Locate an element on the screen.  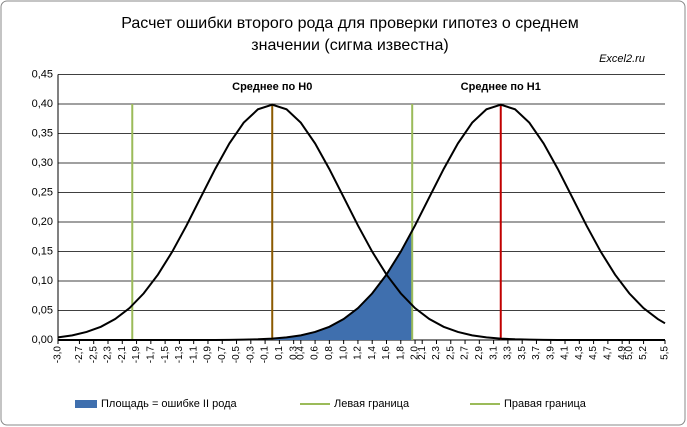
annotation: Среднее по H1 is located at coordinates (501, 87).